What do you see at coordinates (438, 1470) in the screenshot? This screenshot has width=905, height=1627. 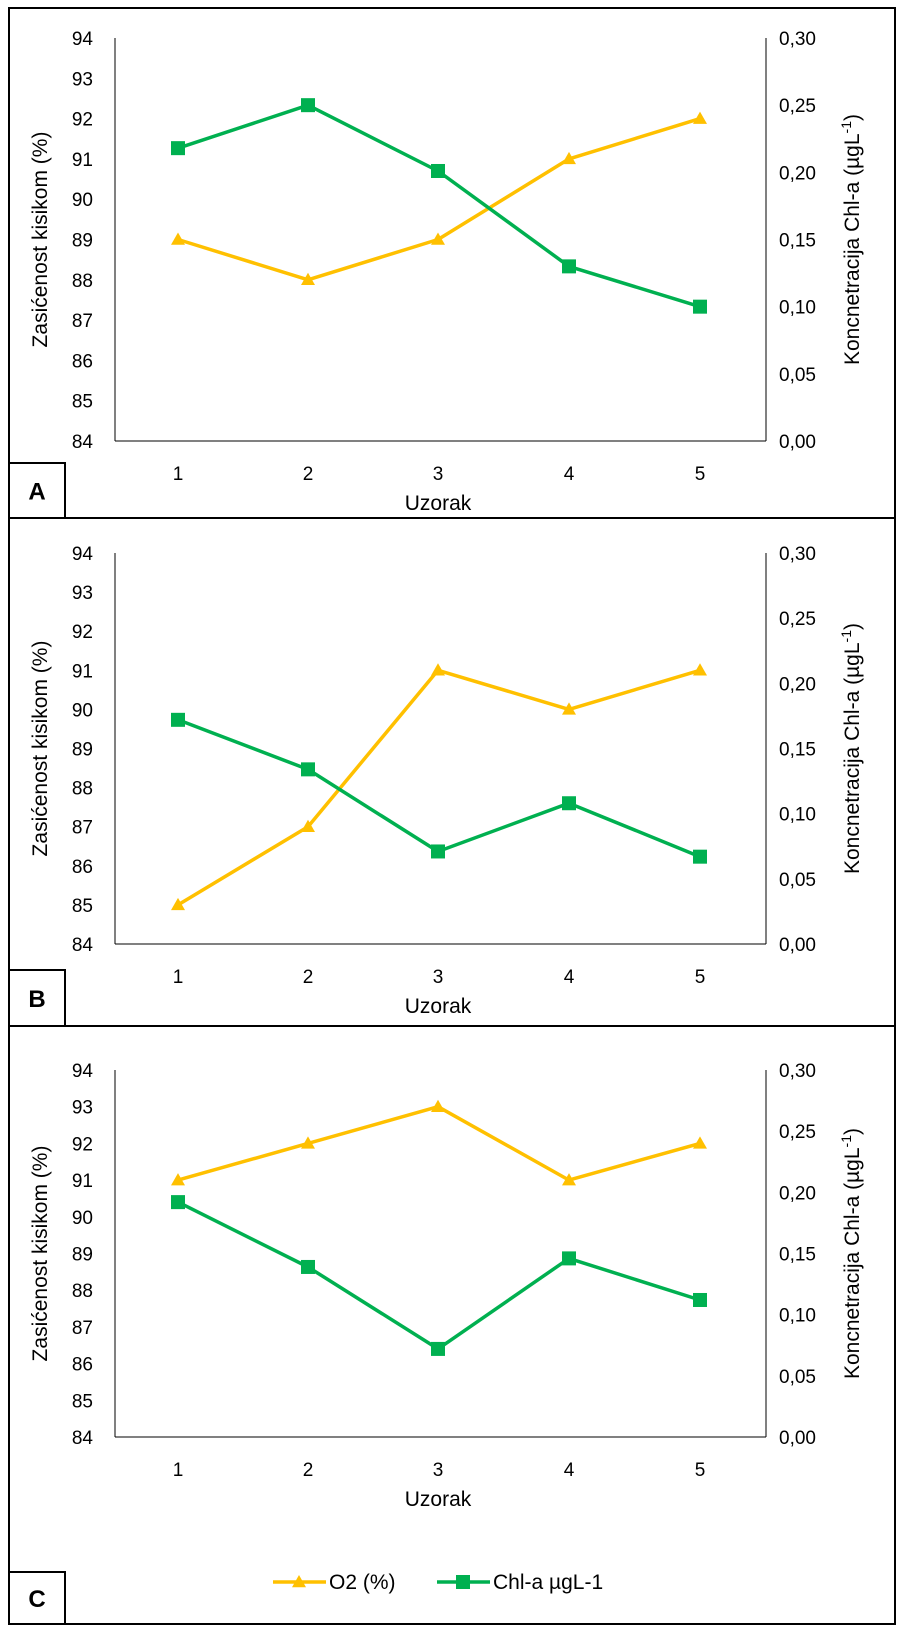 I see `x-tick-label: 3` at bounding box center [438, 1470].